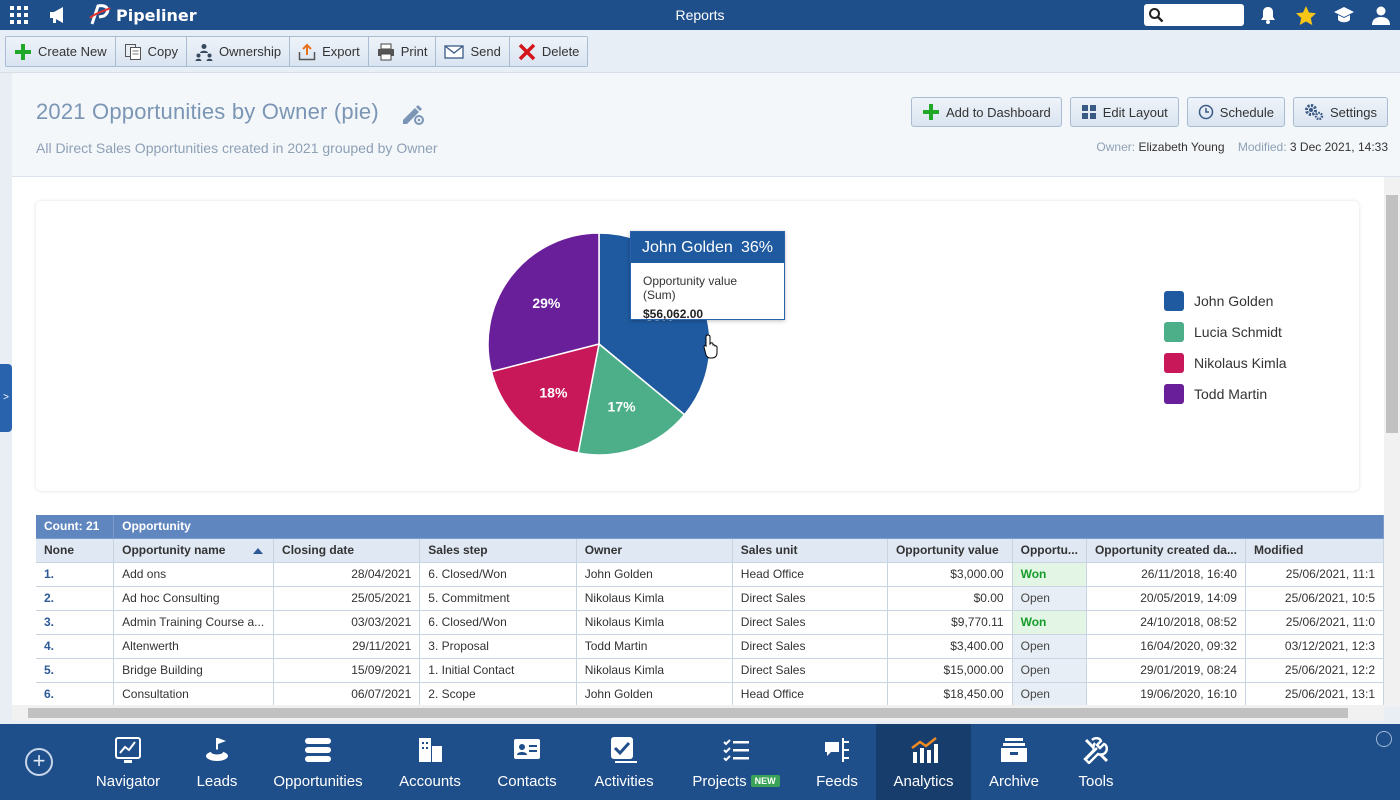  I want to click on table-cell: 25/06/2021, 11:1, so click(1314, 574).